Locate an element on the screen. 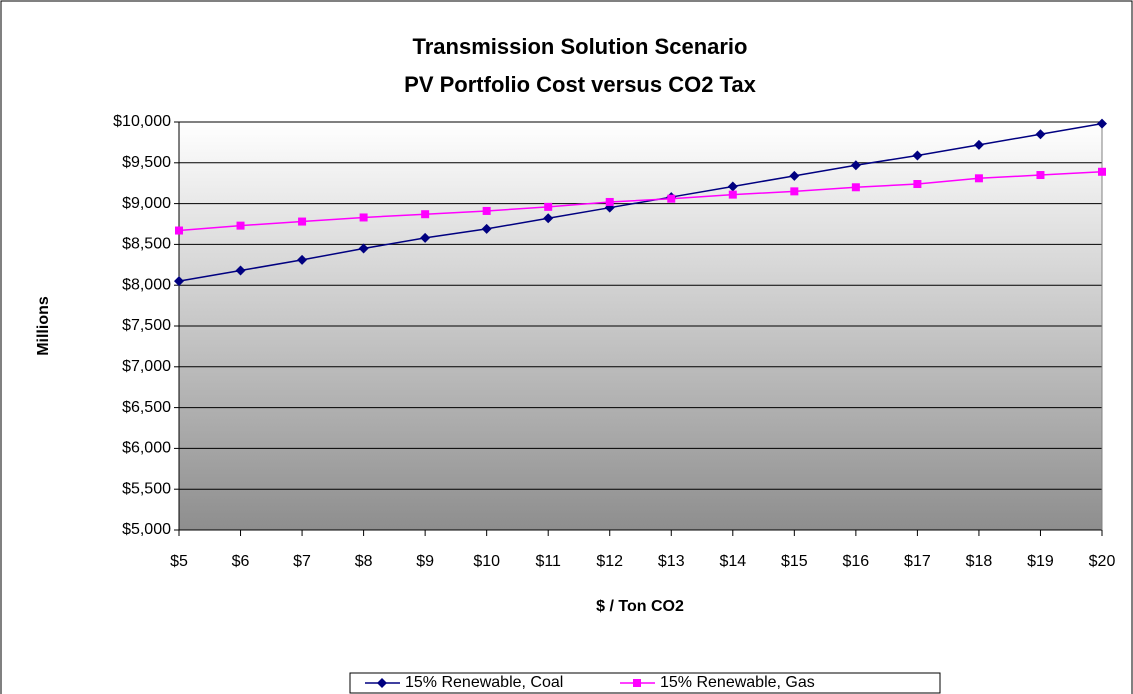 The height and width of the screenshot is (694, 1133). y-tick-label: $5,500 is located at coordinates (146, 488).